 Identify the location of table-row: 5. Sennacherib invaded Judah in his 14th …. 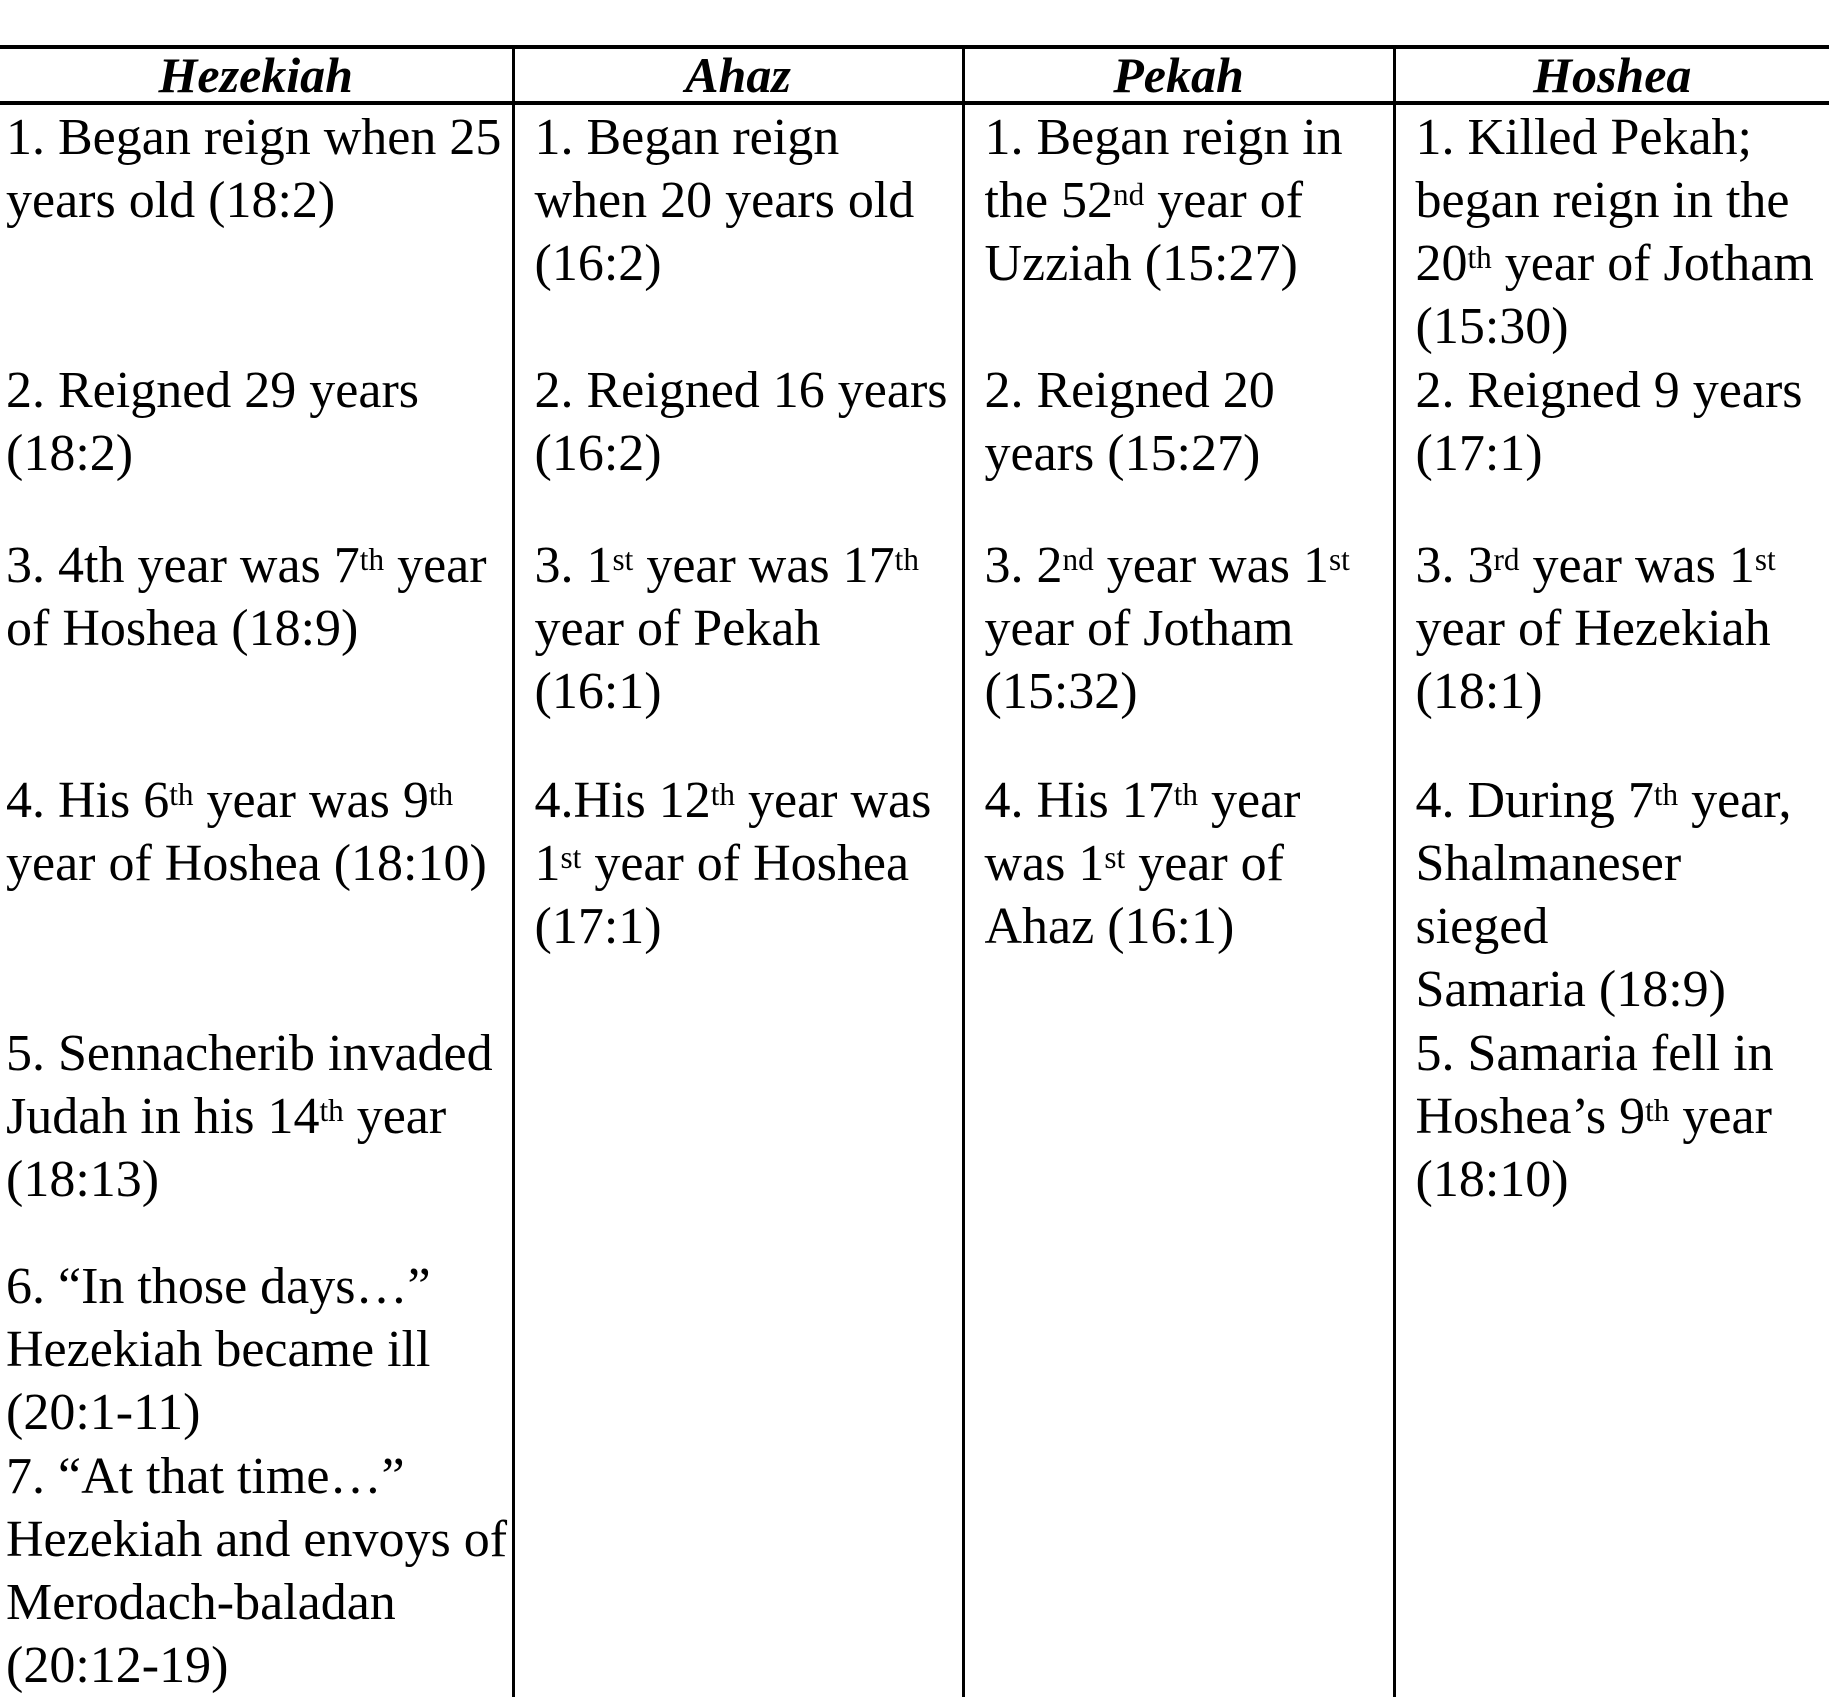
(914, 1137).